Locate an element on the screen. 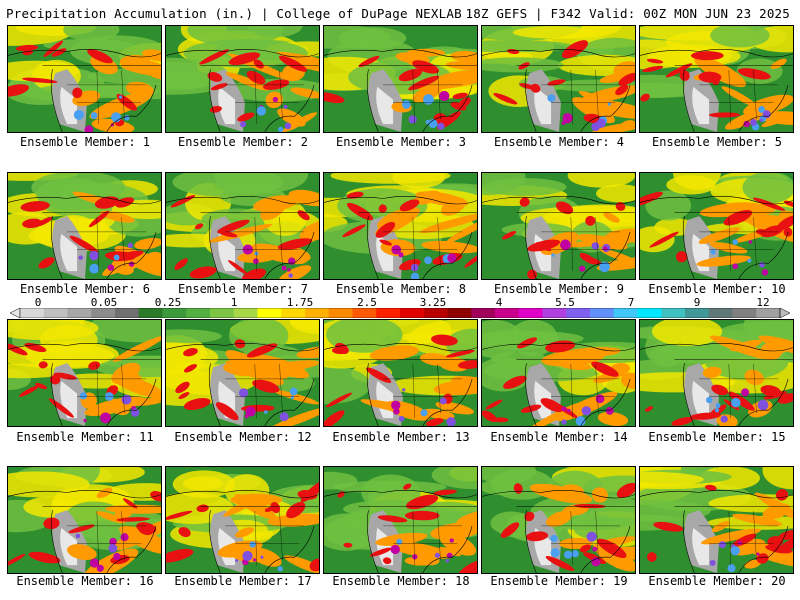  colorbar-tick-label: 4 is located at coordinates (499, 302).